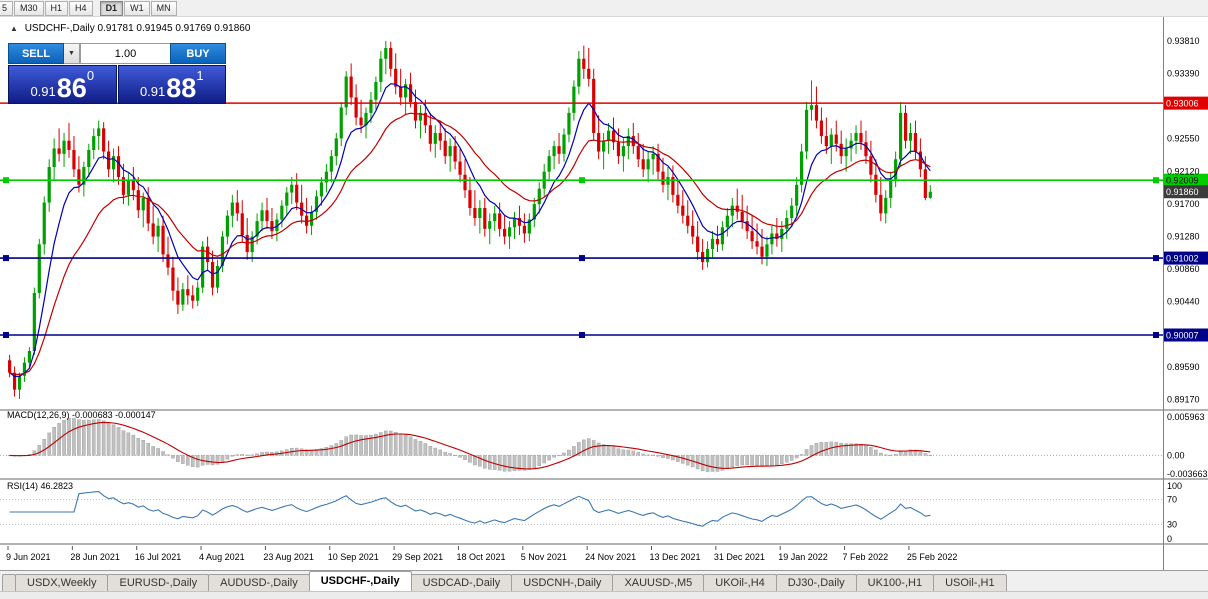 The image size is (1208, 599). I want to click on svg-text: 30, so click(1172, 524).